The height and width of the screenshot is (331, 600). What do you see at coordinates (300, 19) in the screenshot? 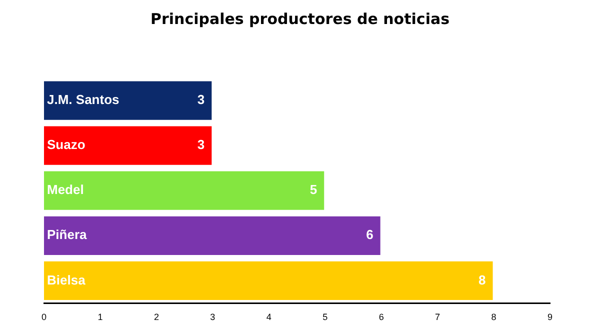
I see `chart-title: Principales productores de noticias` at bounding box center [300, 19].